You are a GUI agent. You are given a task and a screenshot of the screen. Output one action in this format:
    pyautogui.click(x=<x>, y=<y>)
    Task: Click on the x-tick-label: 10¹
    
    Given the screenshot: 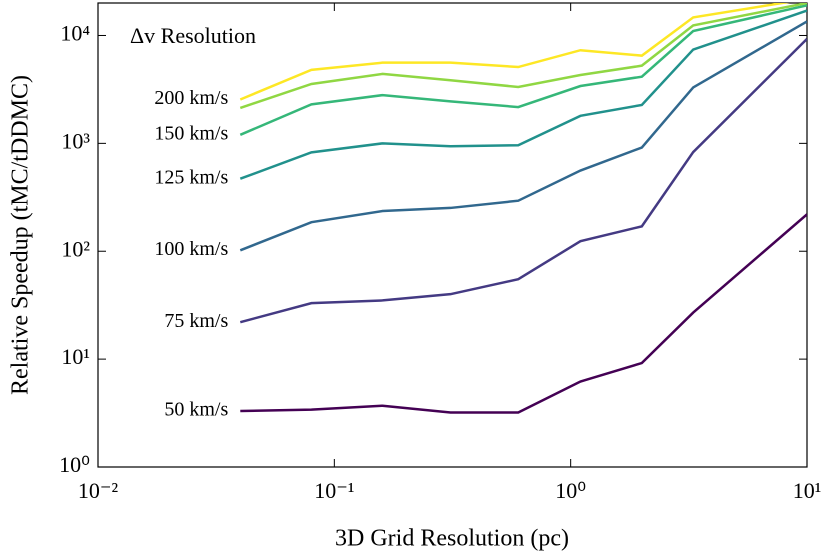 What is the action you would take?
    pyautogui.click(x=807, y=490)
    